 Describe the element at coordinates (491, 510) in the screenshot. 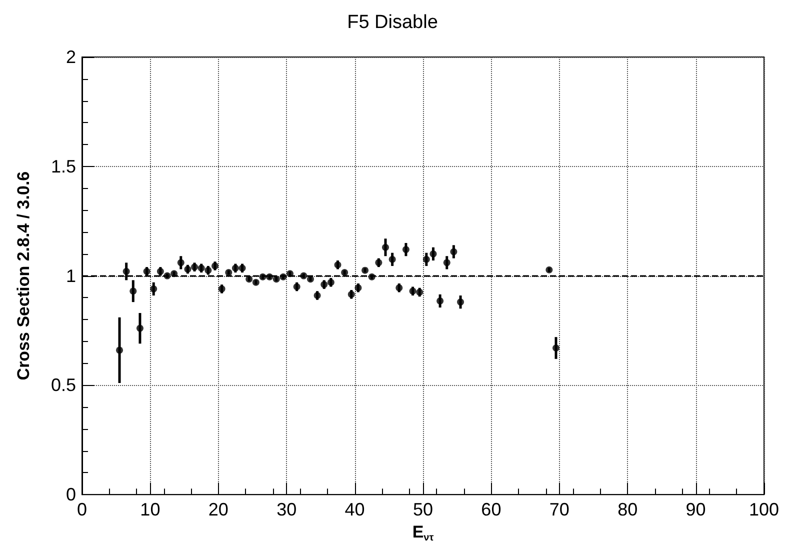

I see `x-tick-label: 60` at that location.